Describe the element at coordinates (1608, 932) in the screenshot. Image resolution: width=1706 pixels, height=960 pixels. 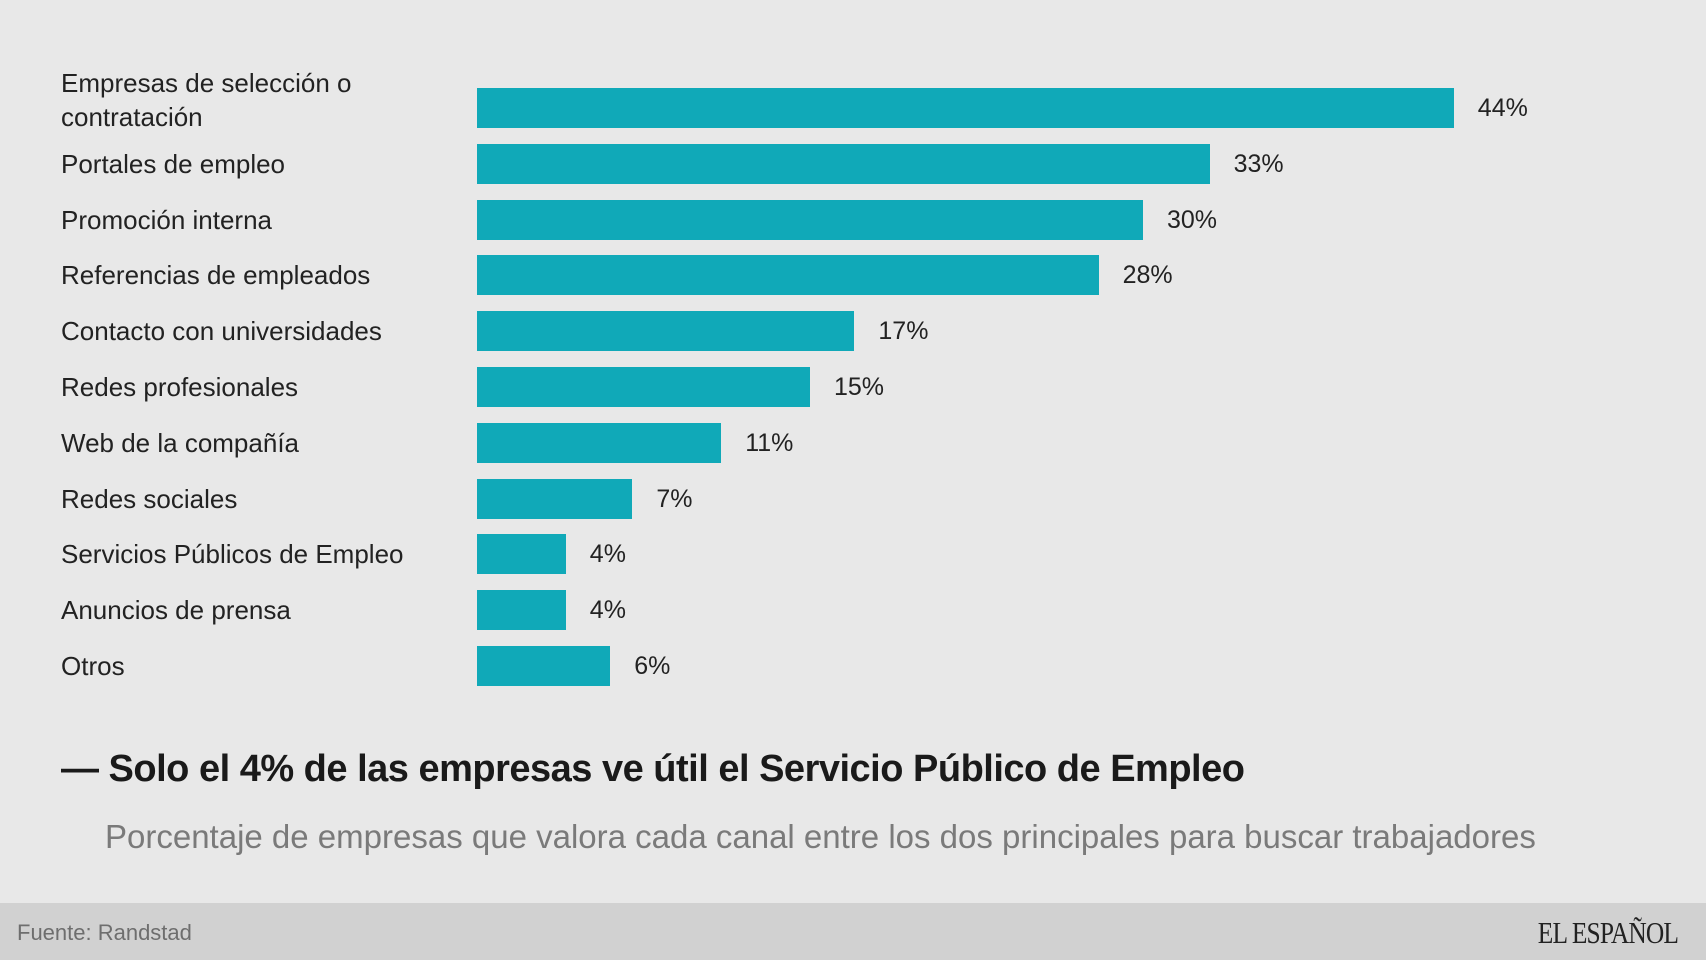
I see `el-espanol-logo: EL ESPAÑOL` at that location.